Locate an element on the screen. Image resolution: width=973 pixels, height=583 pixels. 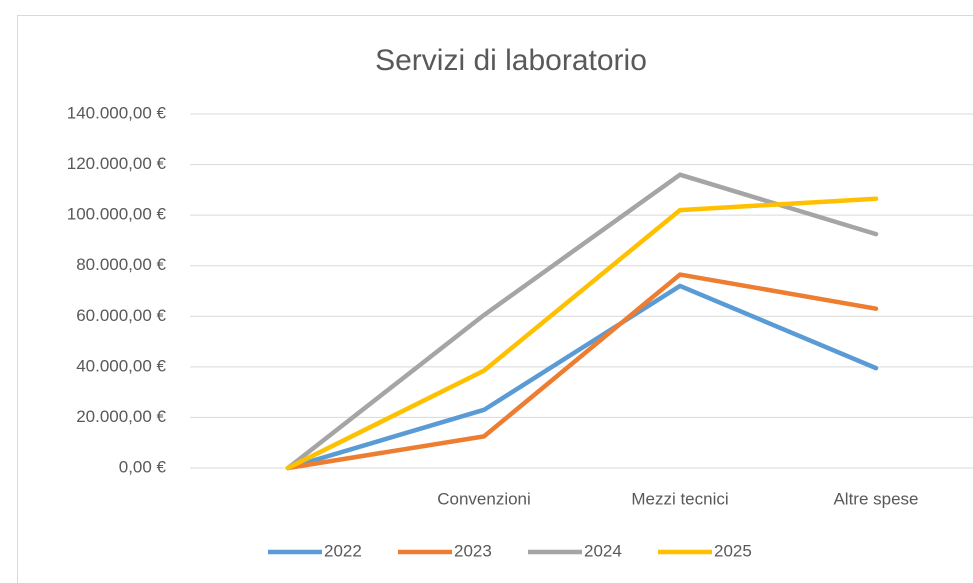
y-tick-label: 140.000,00 € is located at coordinates (117, 112).